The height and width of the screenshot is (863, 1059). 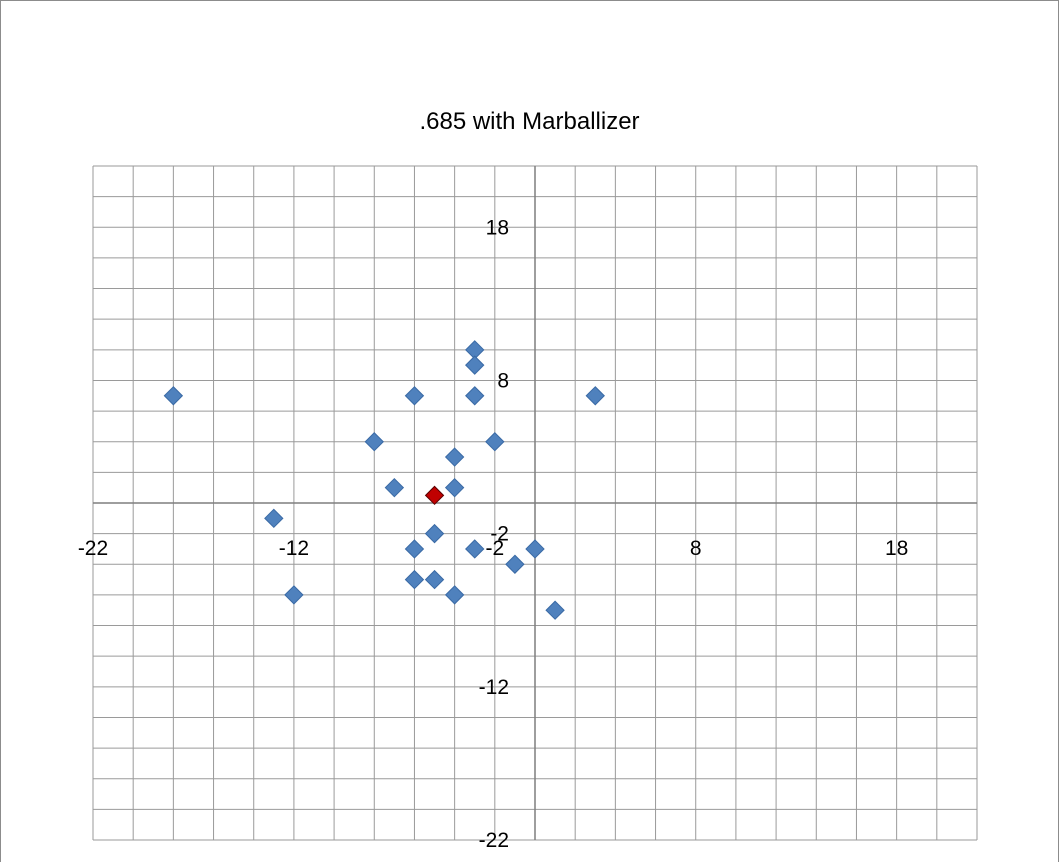 I want to click on y-tick-label: -2, so click(x=499, y=534).